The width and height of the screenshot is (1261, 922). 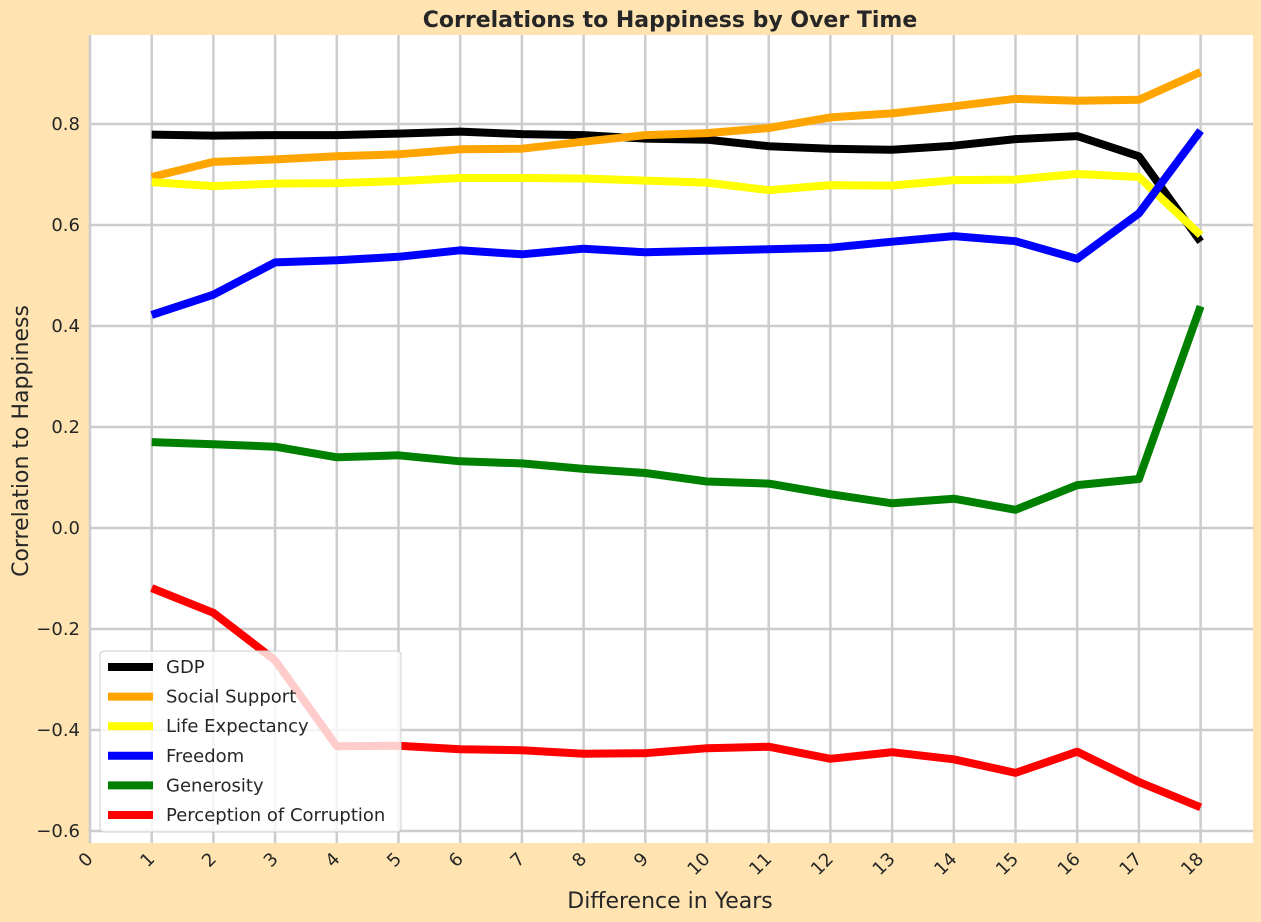 I want to click on x-tick-label: 17, so click(x=1130, y=864).